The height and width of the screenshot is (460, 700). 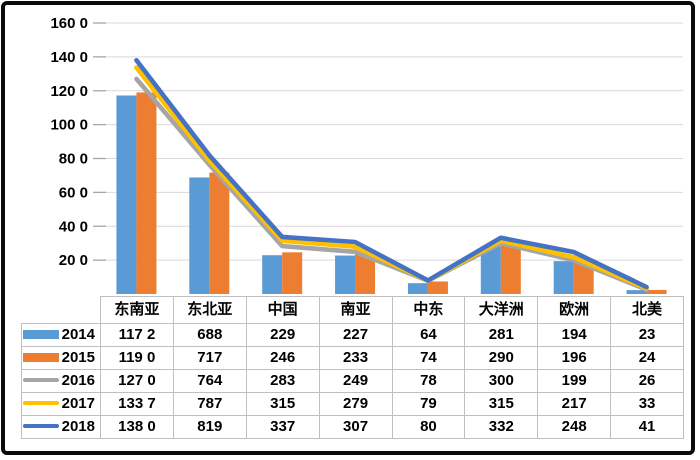 I want to click on value-cell: 199, so click(x=574, y=381).